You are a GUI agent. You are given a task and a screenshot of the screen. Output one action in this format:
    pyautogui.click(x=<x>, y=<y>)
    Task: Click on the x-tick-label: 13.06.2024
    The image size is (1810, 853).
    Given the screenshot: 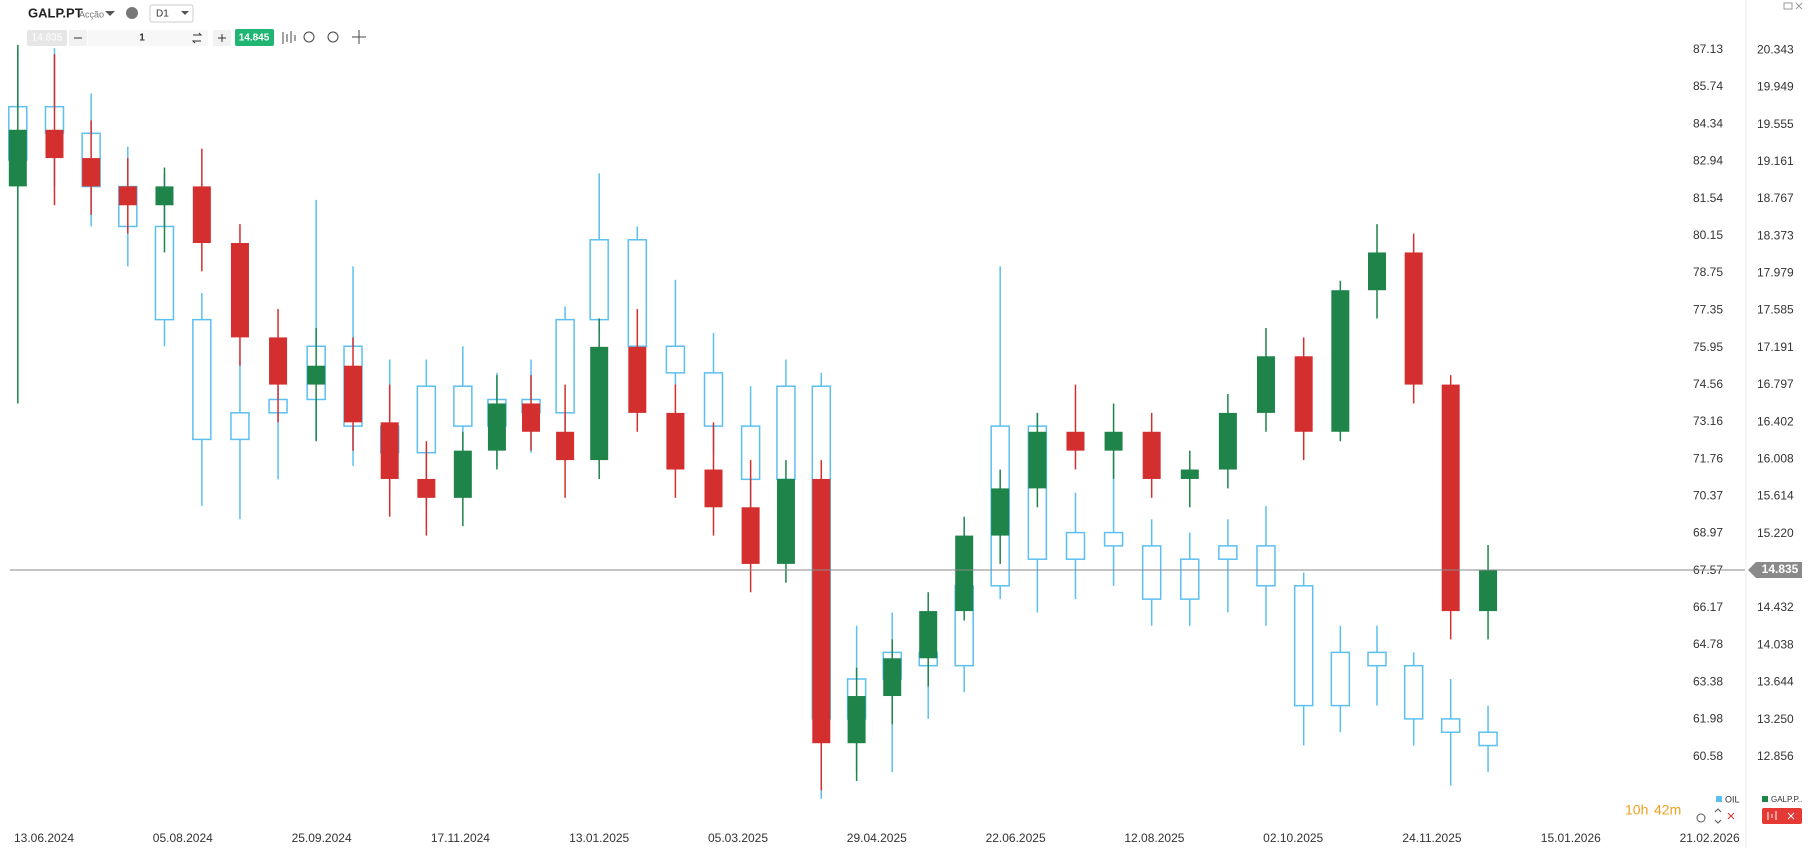 What is the action you would take?
    pyautogui.click(x=44, y=838)
    